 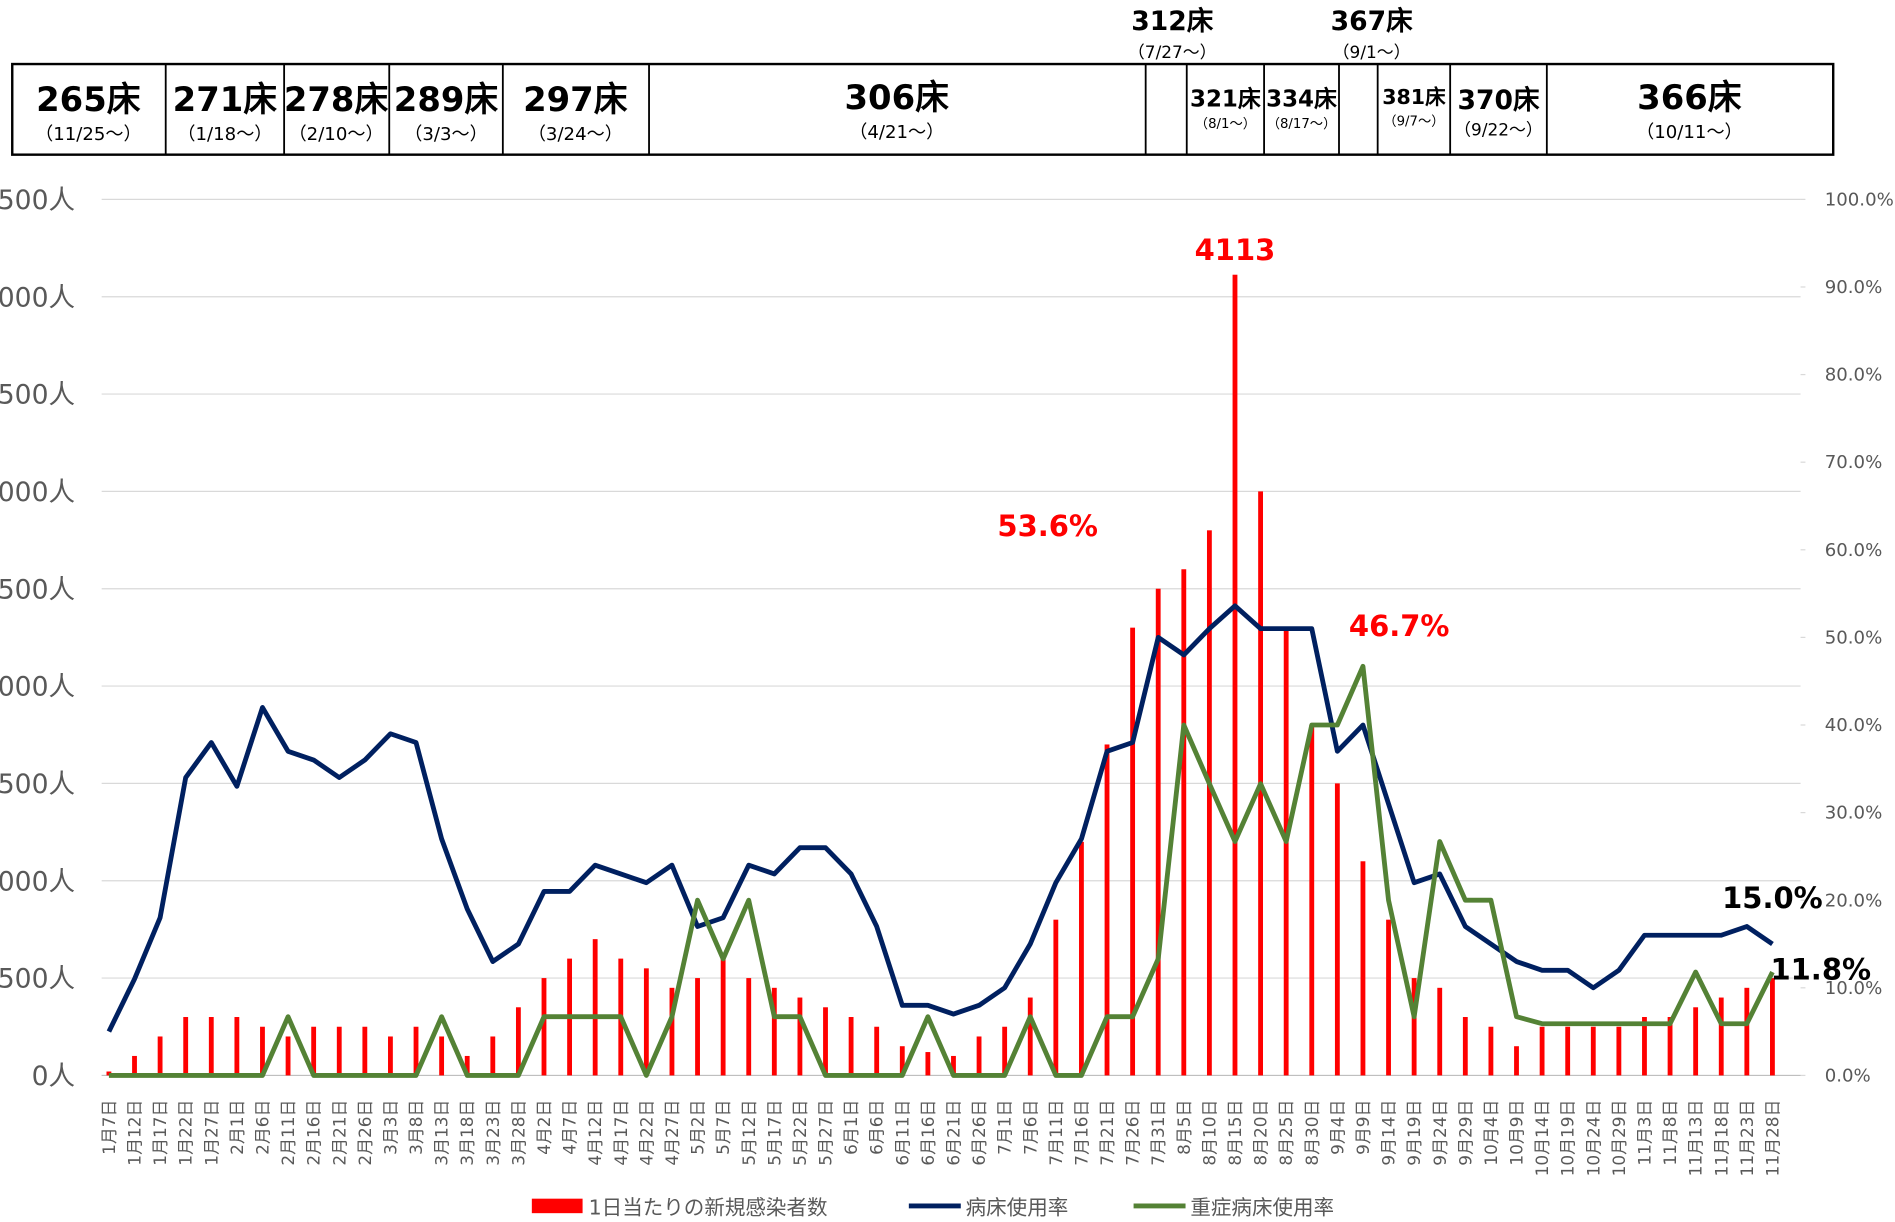 I want to click on x-tick-label: 2月1日, so click(x=237, y=1127).